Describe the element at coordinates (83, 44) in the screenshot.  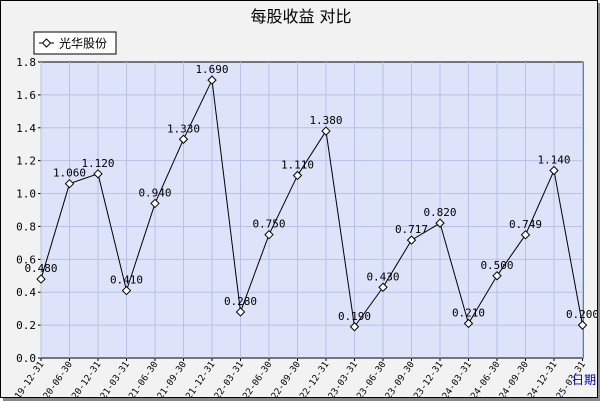
I see `legend-series-name: 光华股份` at that location.